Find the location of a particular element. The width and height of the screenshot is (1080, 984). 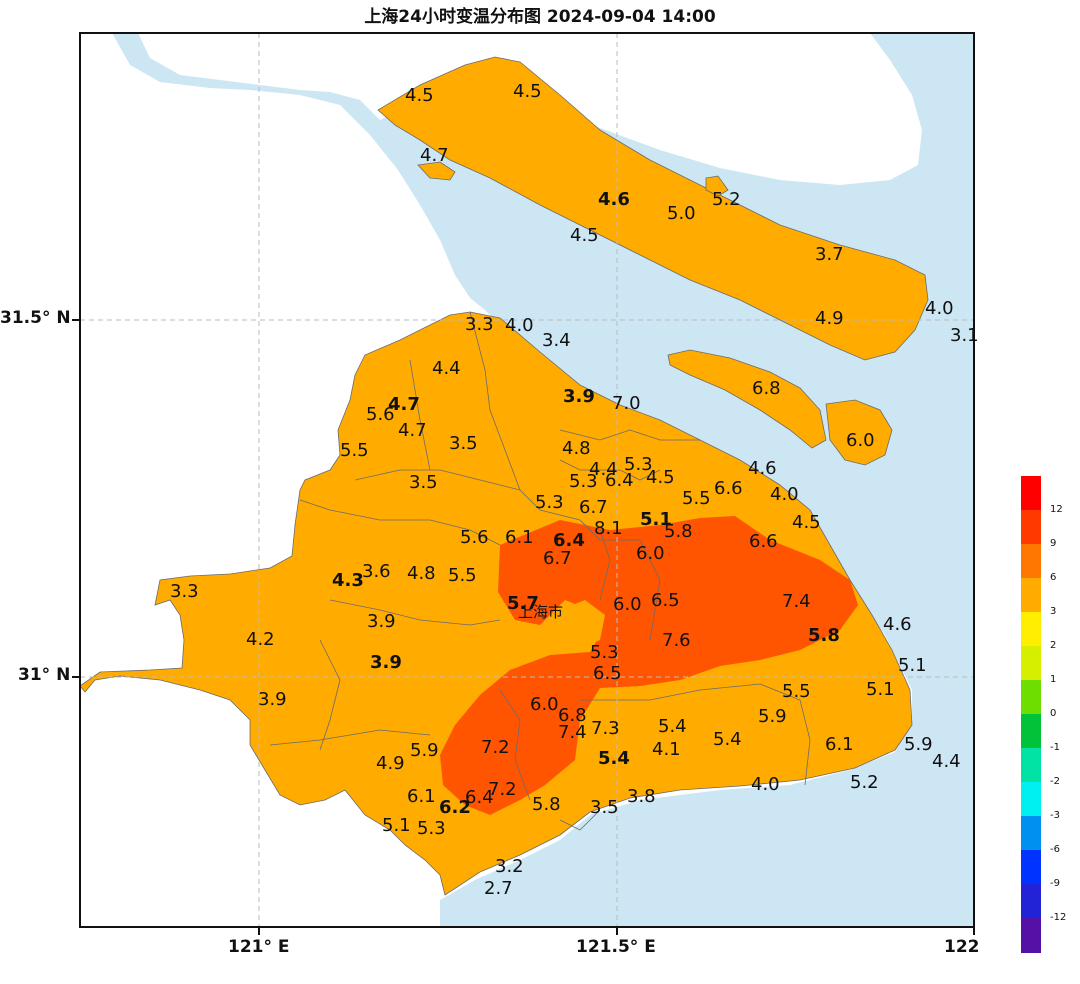

map-title: 上海24小时变温分布图 2024-09-04 14:00 is located at coordinates (540, 17).